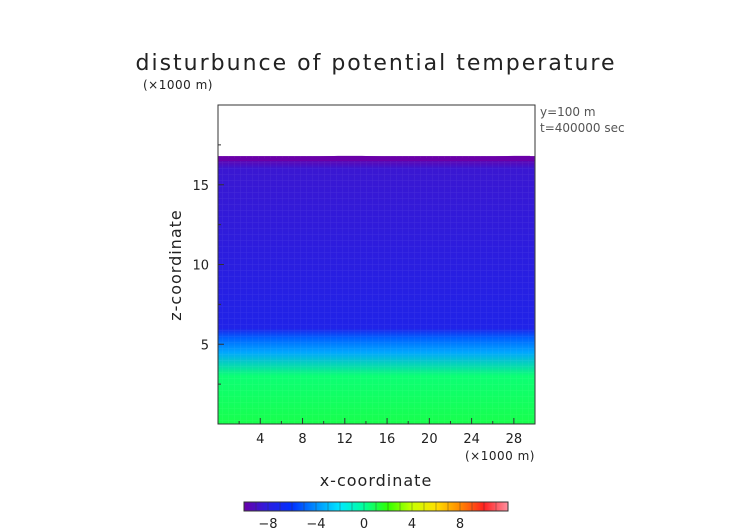 The height and width of the screenshot is (532, 752). I want to click on colorbar-tick-label: 0, so click(364, 524).